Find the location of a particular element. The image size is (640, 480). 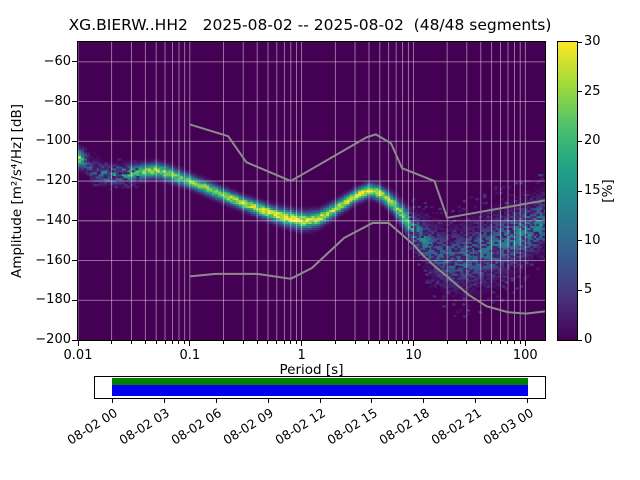

x-axis-label: Period [s] is located at coordinates (311, 370).